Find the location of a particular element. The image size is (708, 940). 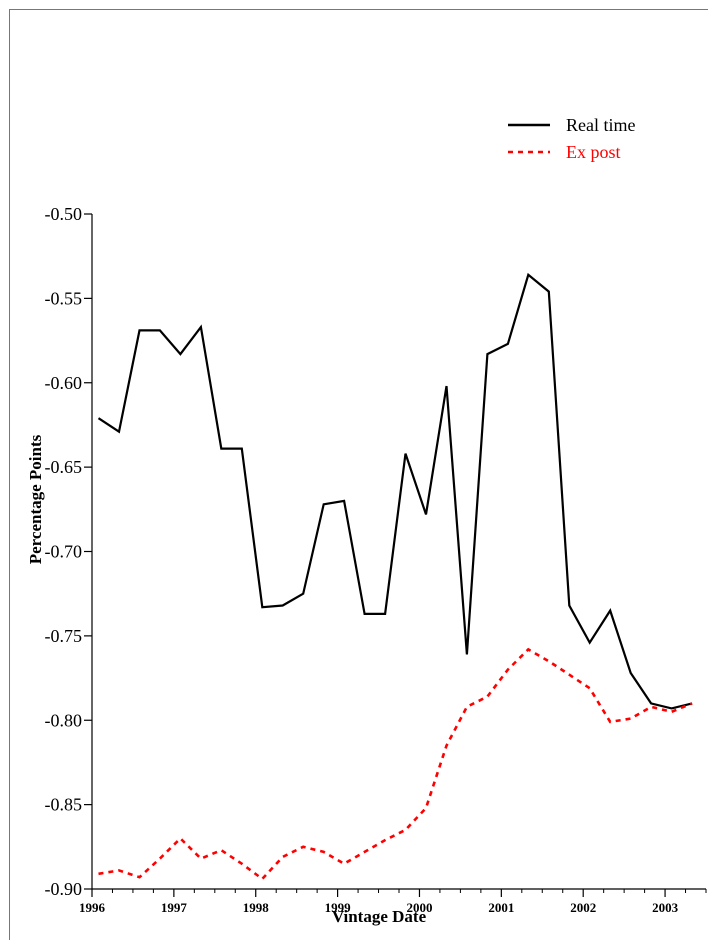

legend-label-real-time: Real time is located at coordinates (600, 125).